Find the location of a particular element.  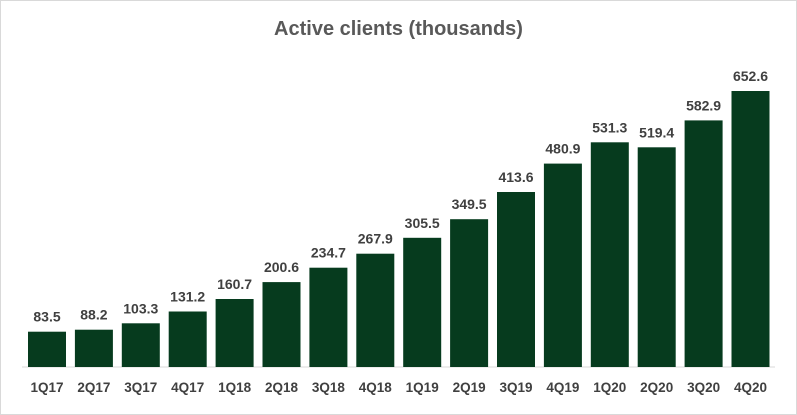

bar-3Q17 is located at coordinates (140, 345).